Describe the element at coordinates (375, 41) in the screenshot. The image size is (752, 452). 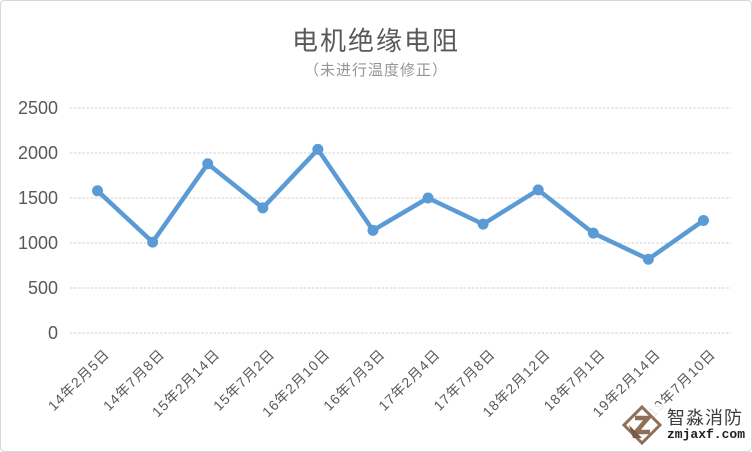
I see `chart-title: 电机绝缘电阻` at that location.